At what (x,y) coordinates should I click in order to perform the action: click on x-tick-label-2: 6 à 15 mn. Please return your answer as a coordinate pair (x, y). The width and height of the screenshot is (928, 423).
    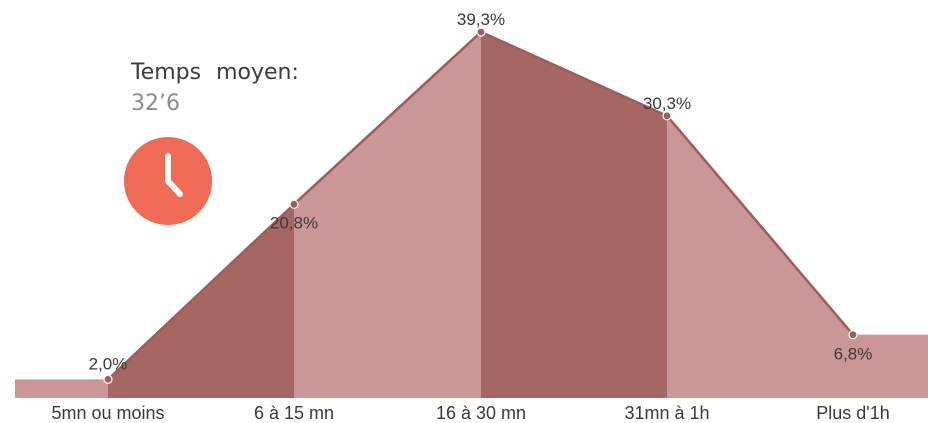
    Looking at the image, I should click on (294, 413).